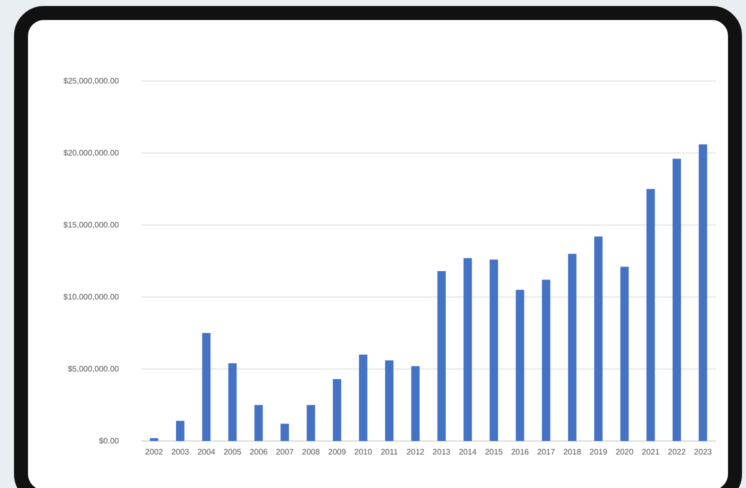  I want to click on x-tick-label: 2012, so click(415, 452).